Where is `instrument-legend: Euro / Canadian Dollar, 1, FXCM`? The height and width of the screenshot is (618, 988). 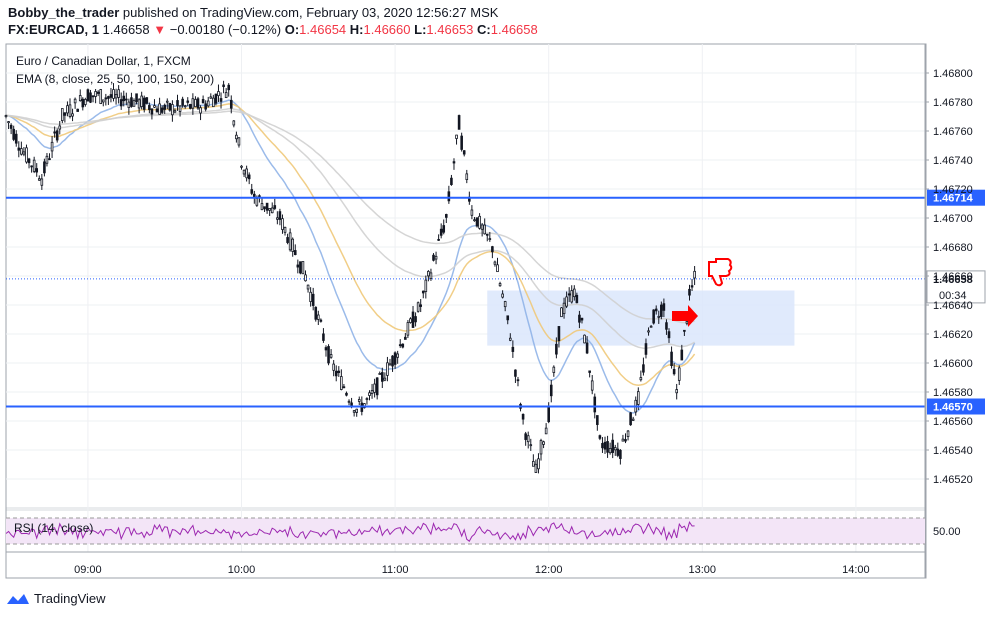
instrument-legend: Euro / Canadian Dollar, 1, FXCM is located at coordinates (103, 61).